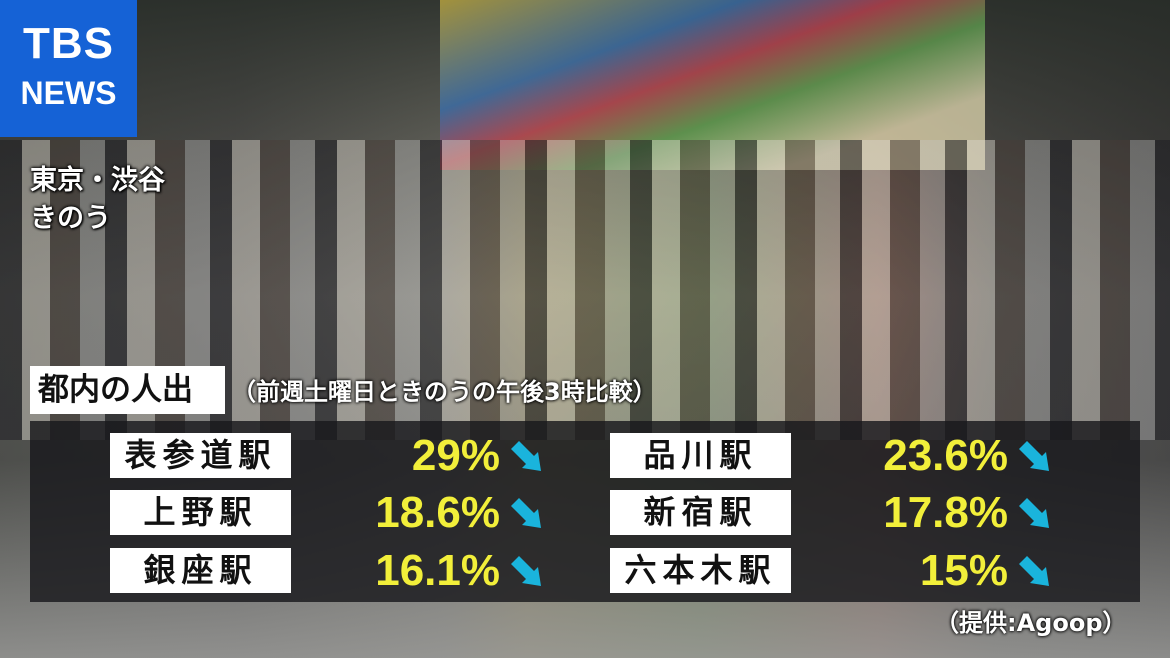  Describe the element at coordinates (127, 390) in the screenshot. I see `graphic-title: 都内の人出` at that location.